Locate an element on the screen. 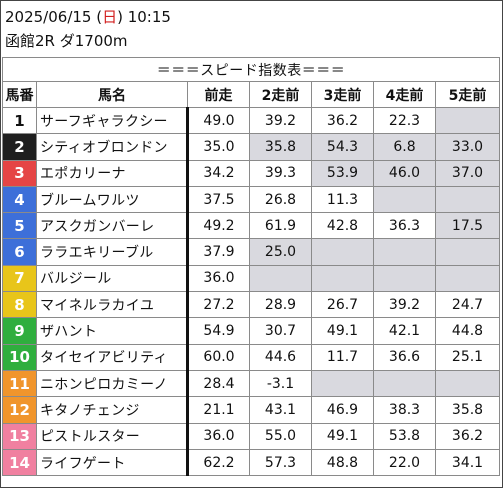  speed-index-cell: 46.9 is located at coordinates (342, 410).